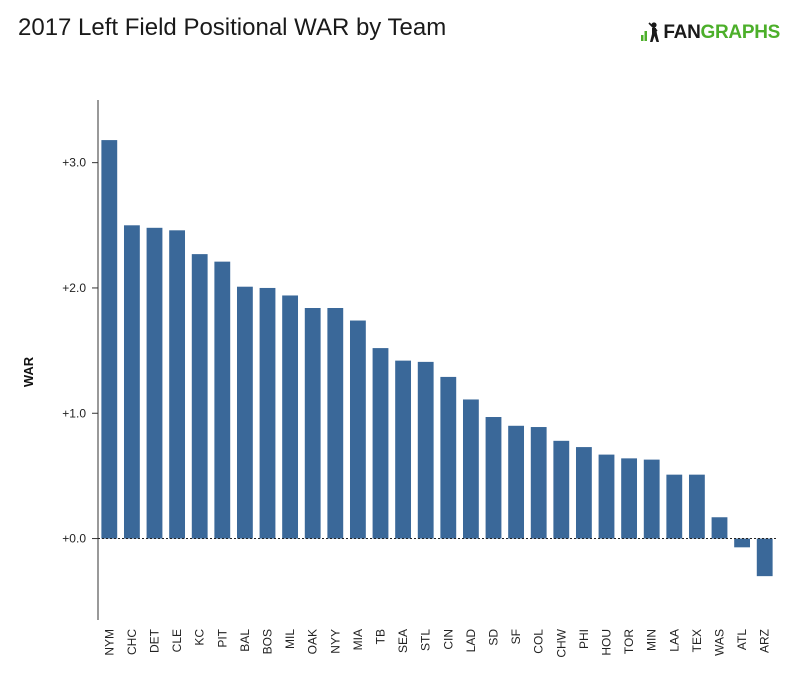 The image size is (800, 700). I want to click on x-category-label: SD, so click(494, 637).